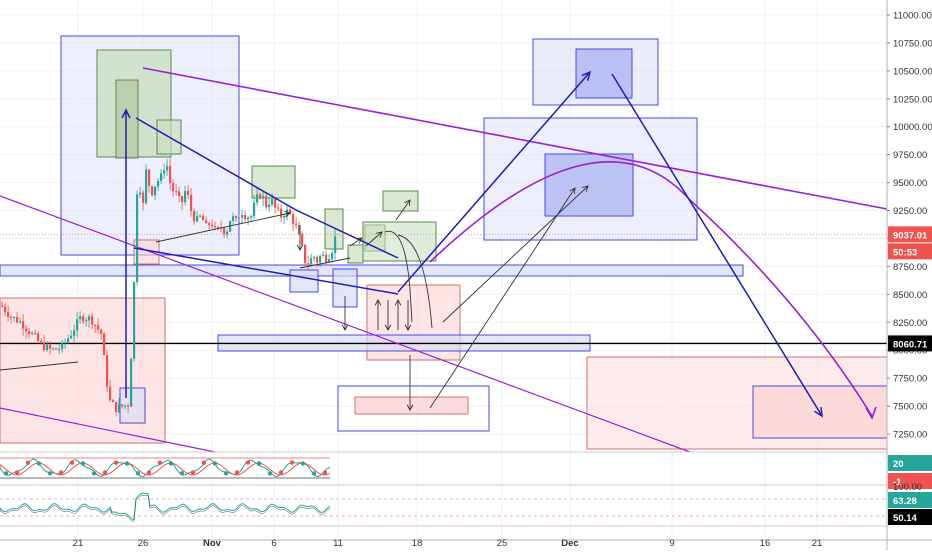 This screenshot has height=555, width=932. I want to click on time-tick-label: Dec, so click(569, 543).